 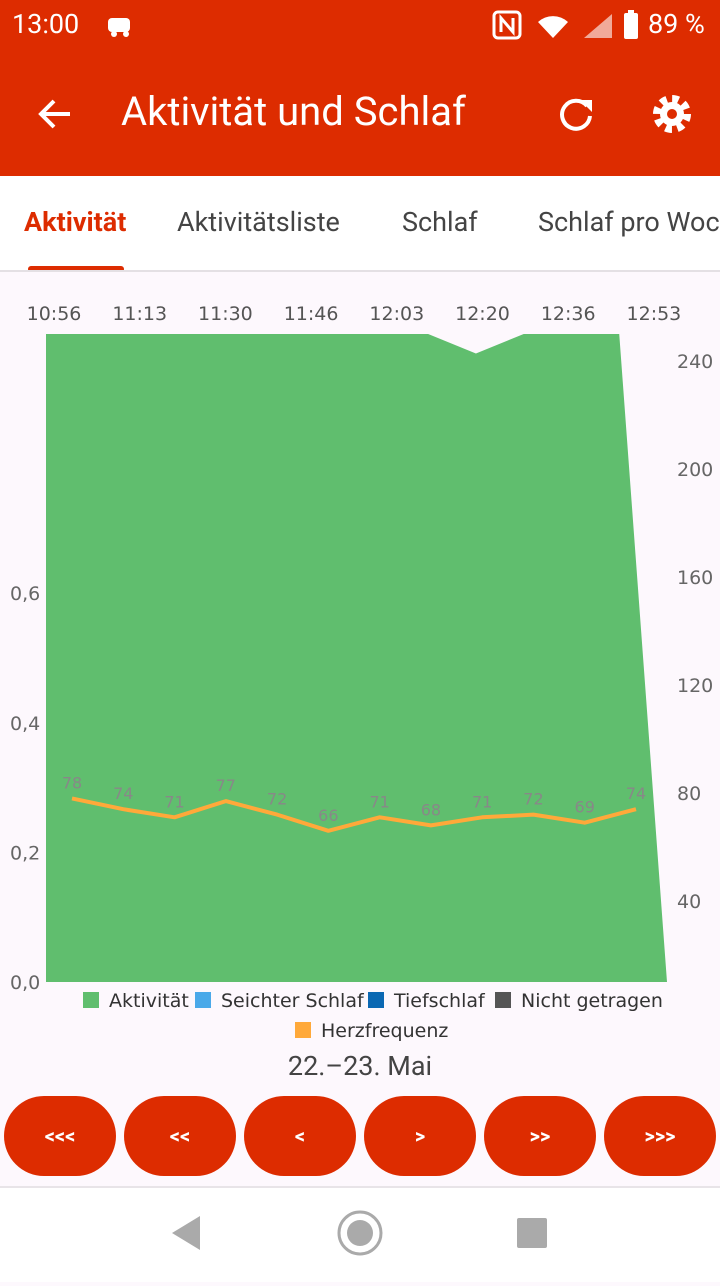 I want to click on y2-tick-label: 160, so click(x=695, y=578).